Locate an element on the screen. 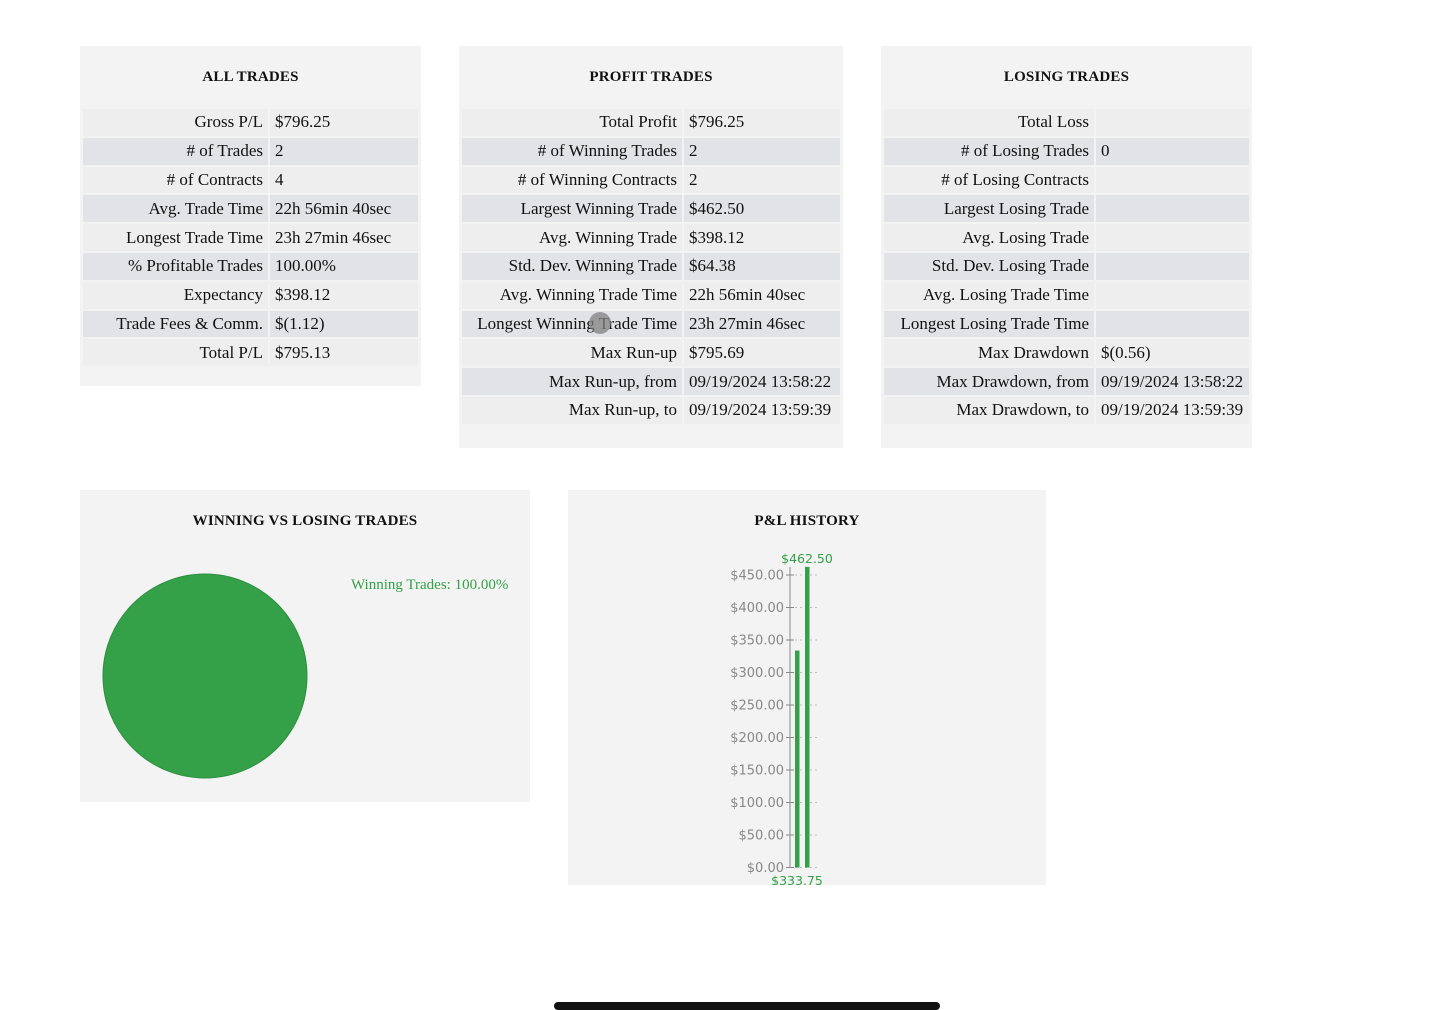 This screenshot has width=1456, height=1010. all-trades-row-value: $398.12 is located at coordinates (344, 295).